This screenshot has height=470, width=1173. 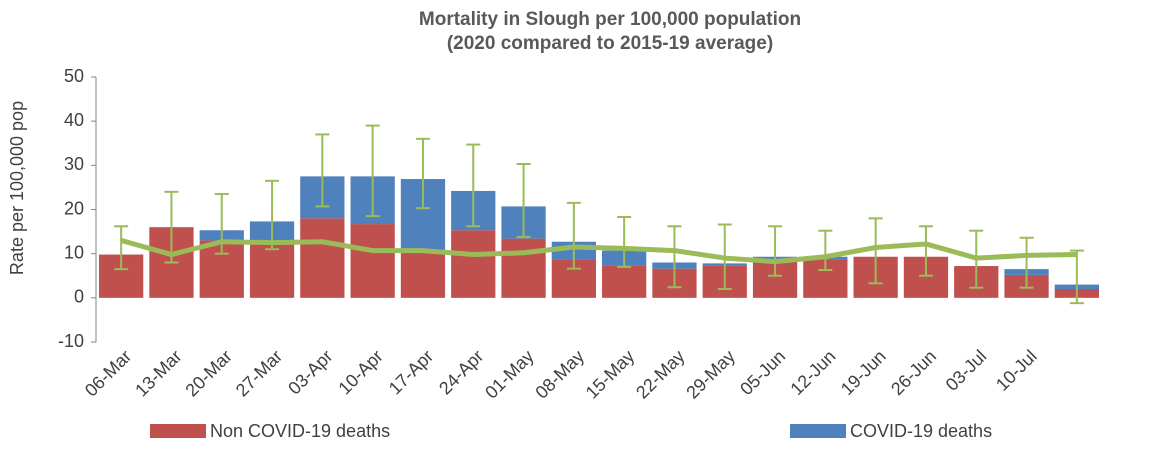 I want to click on y-tick-label: -10, so click(x=71, y=341).